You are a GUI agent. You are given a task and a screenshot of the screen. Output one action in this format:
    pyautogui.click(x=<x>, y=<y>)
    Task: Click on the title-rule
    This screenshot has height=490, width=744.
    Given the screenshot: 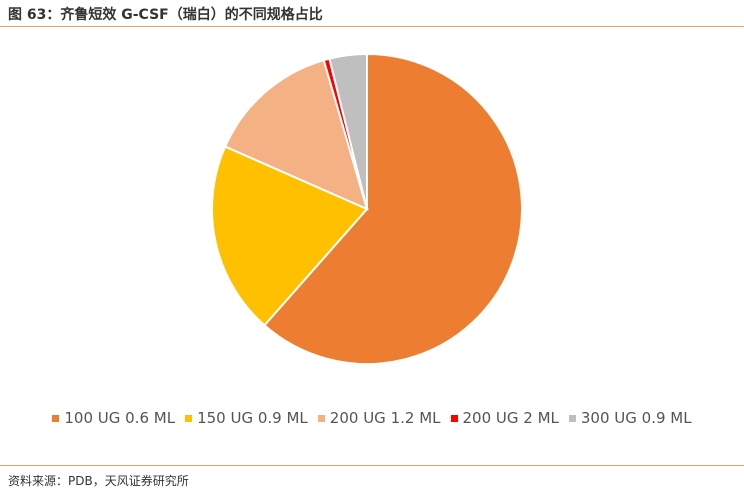 What is the action you would take?
    pyautogui.click(x=372, y=26)
    